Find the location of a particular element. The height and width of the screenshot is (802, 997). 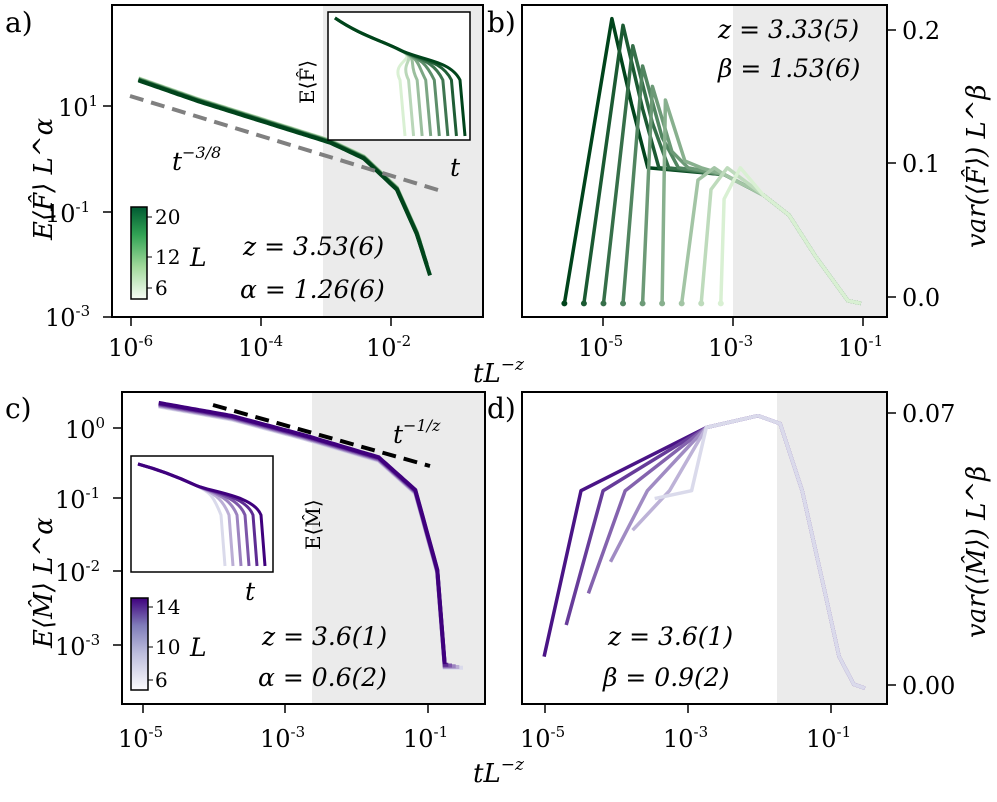

panel-b-ytick-1: 0.2 is located at coordinates (921, 31).